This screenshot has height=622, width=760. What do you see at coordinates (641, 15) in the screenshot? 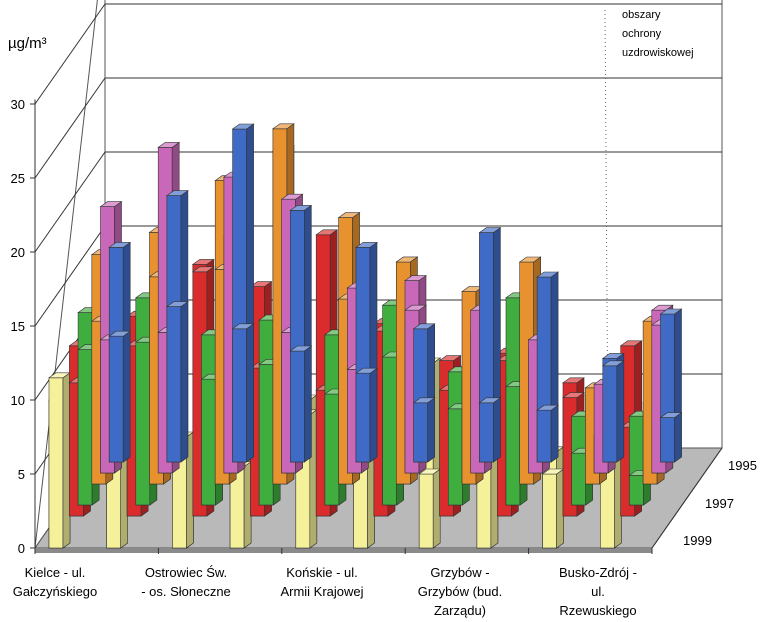
I see `annotation-line: obszary` at bounding box center [641, 15].